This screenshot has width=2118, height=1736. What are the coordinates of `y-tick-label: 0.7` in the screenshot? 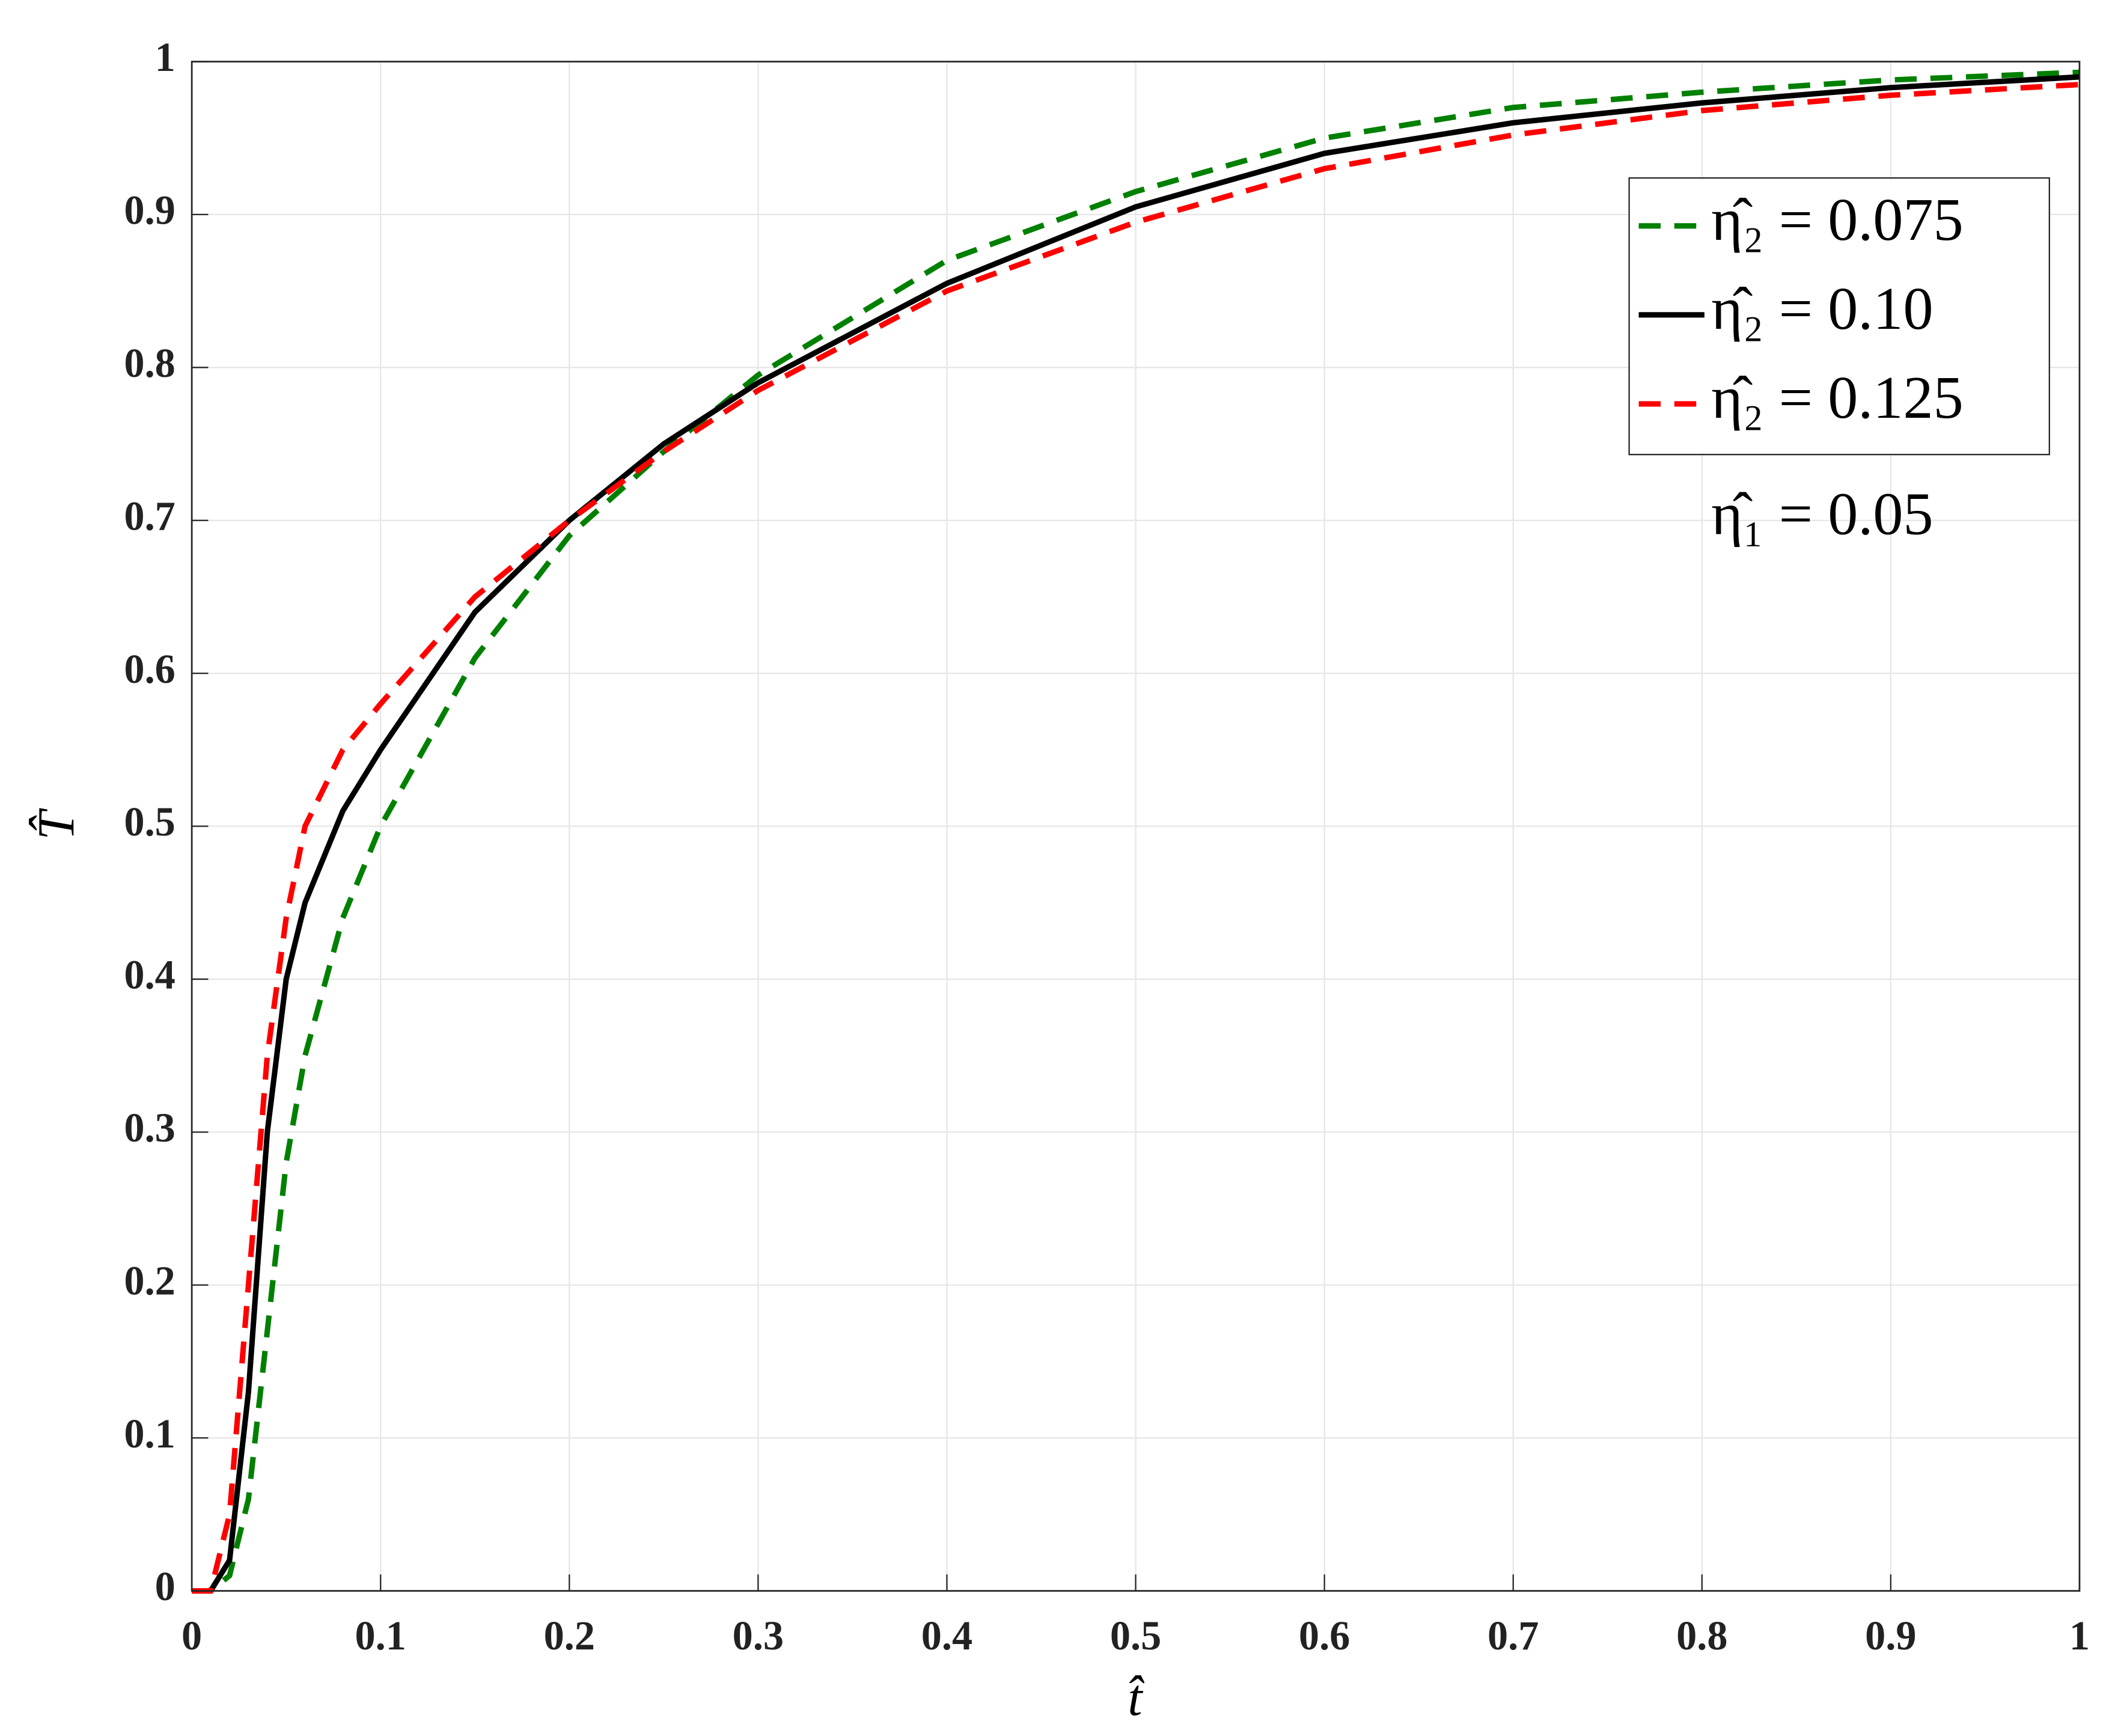 It's located at (149, 516).